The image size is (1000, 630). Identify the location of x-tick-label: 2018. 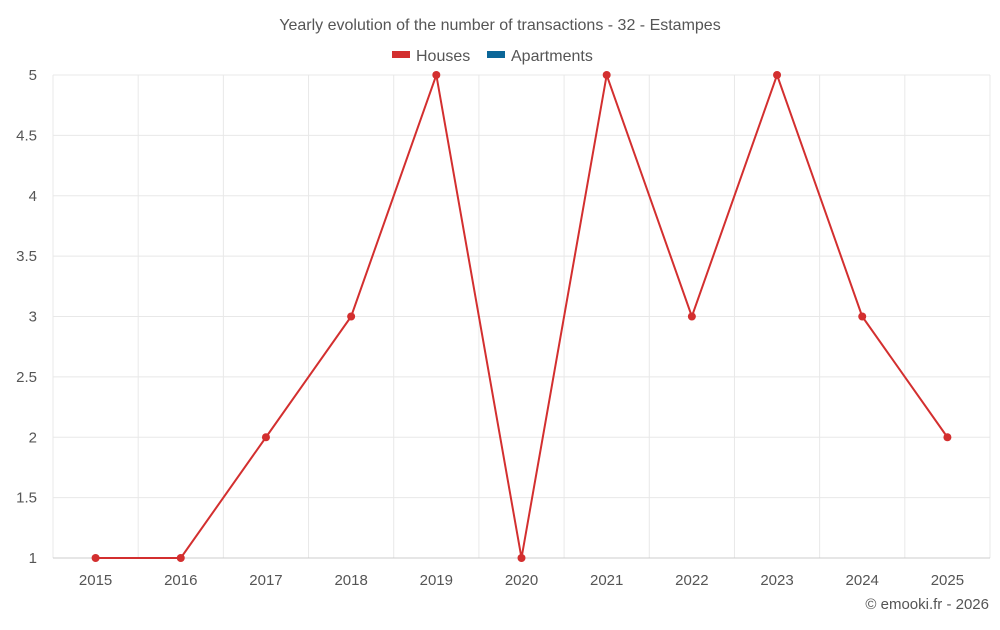
(350, 580).